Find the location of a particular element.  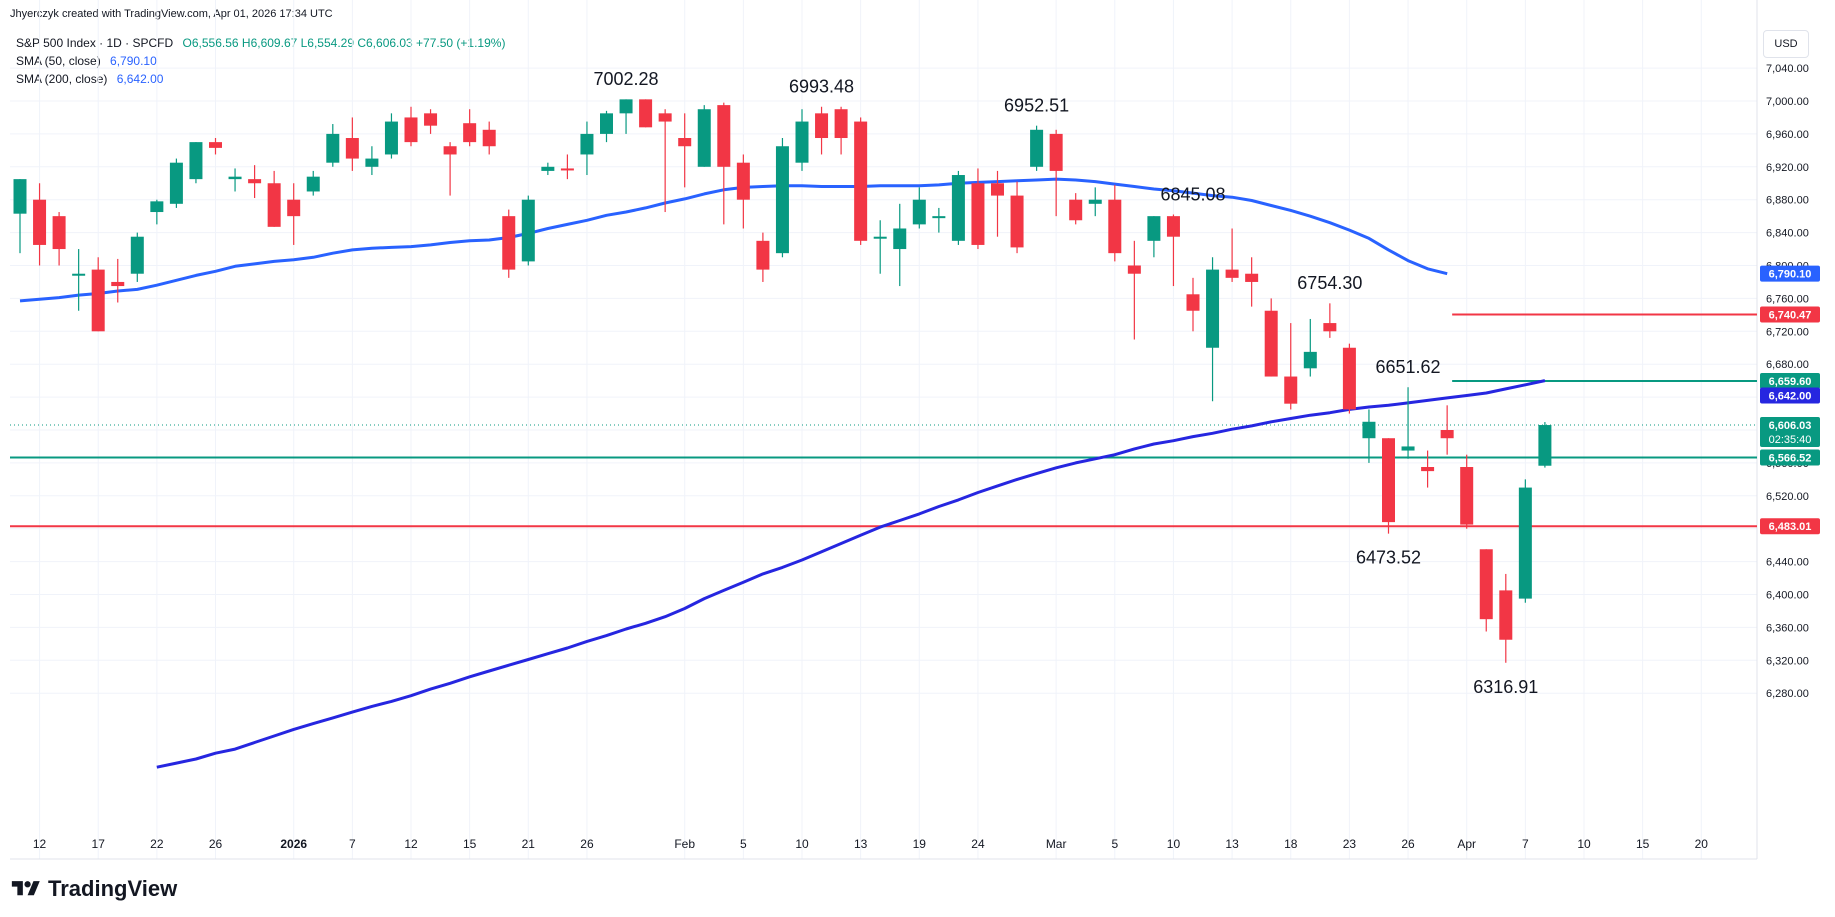

time-axis-label: 26 is located at coordinates (587, 844).